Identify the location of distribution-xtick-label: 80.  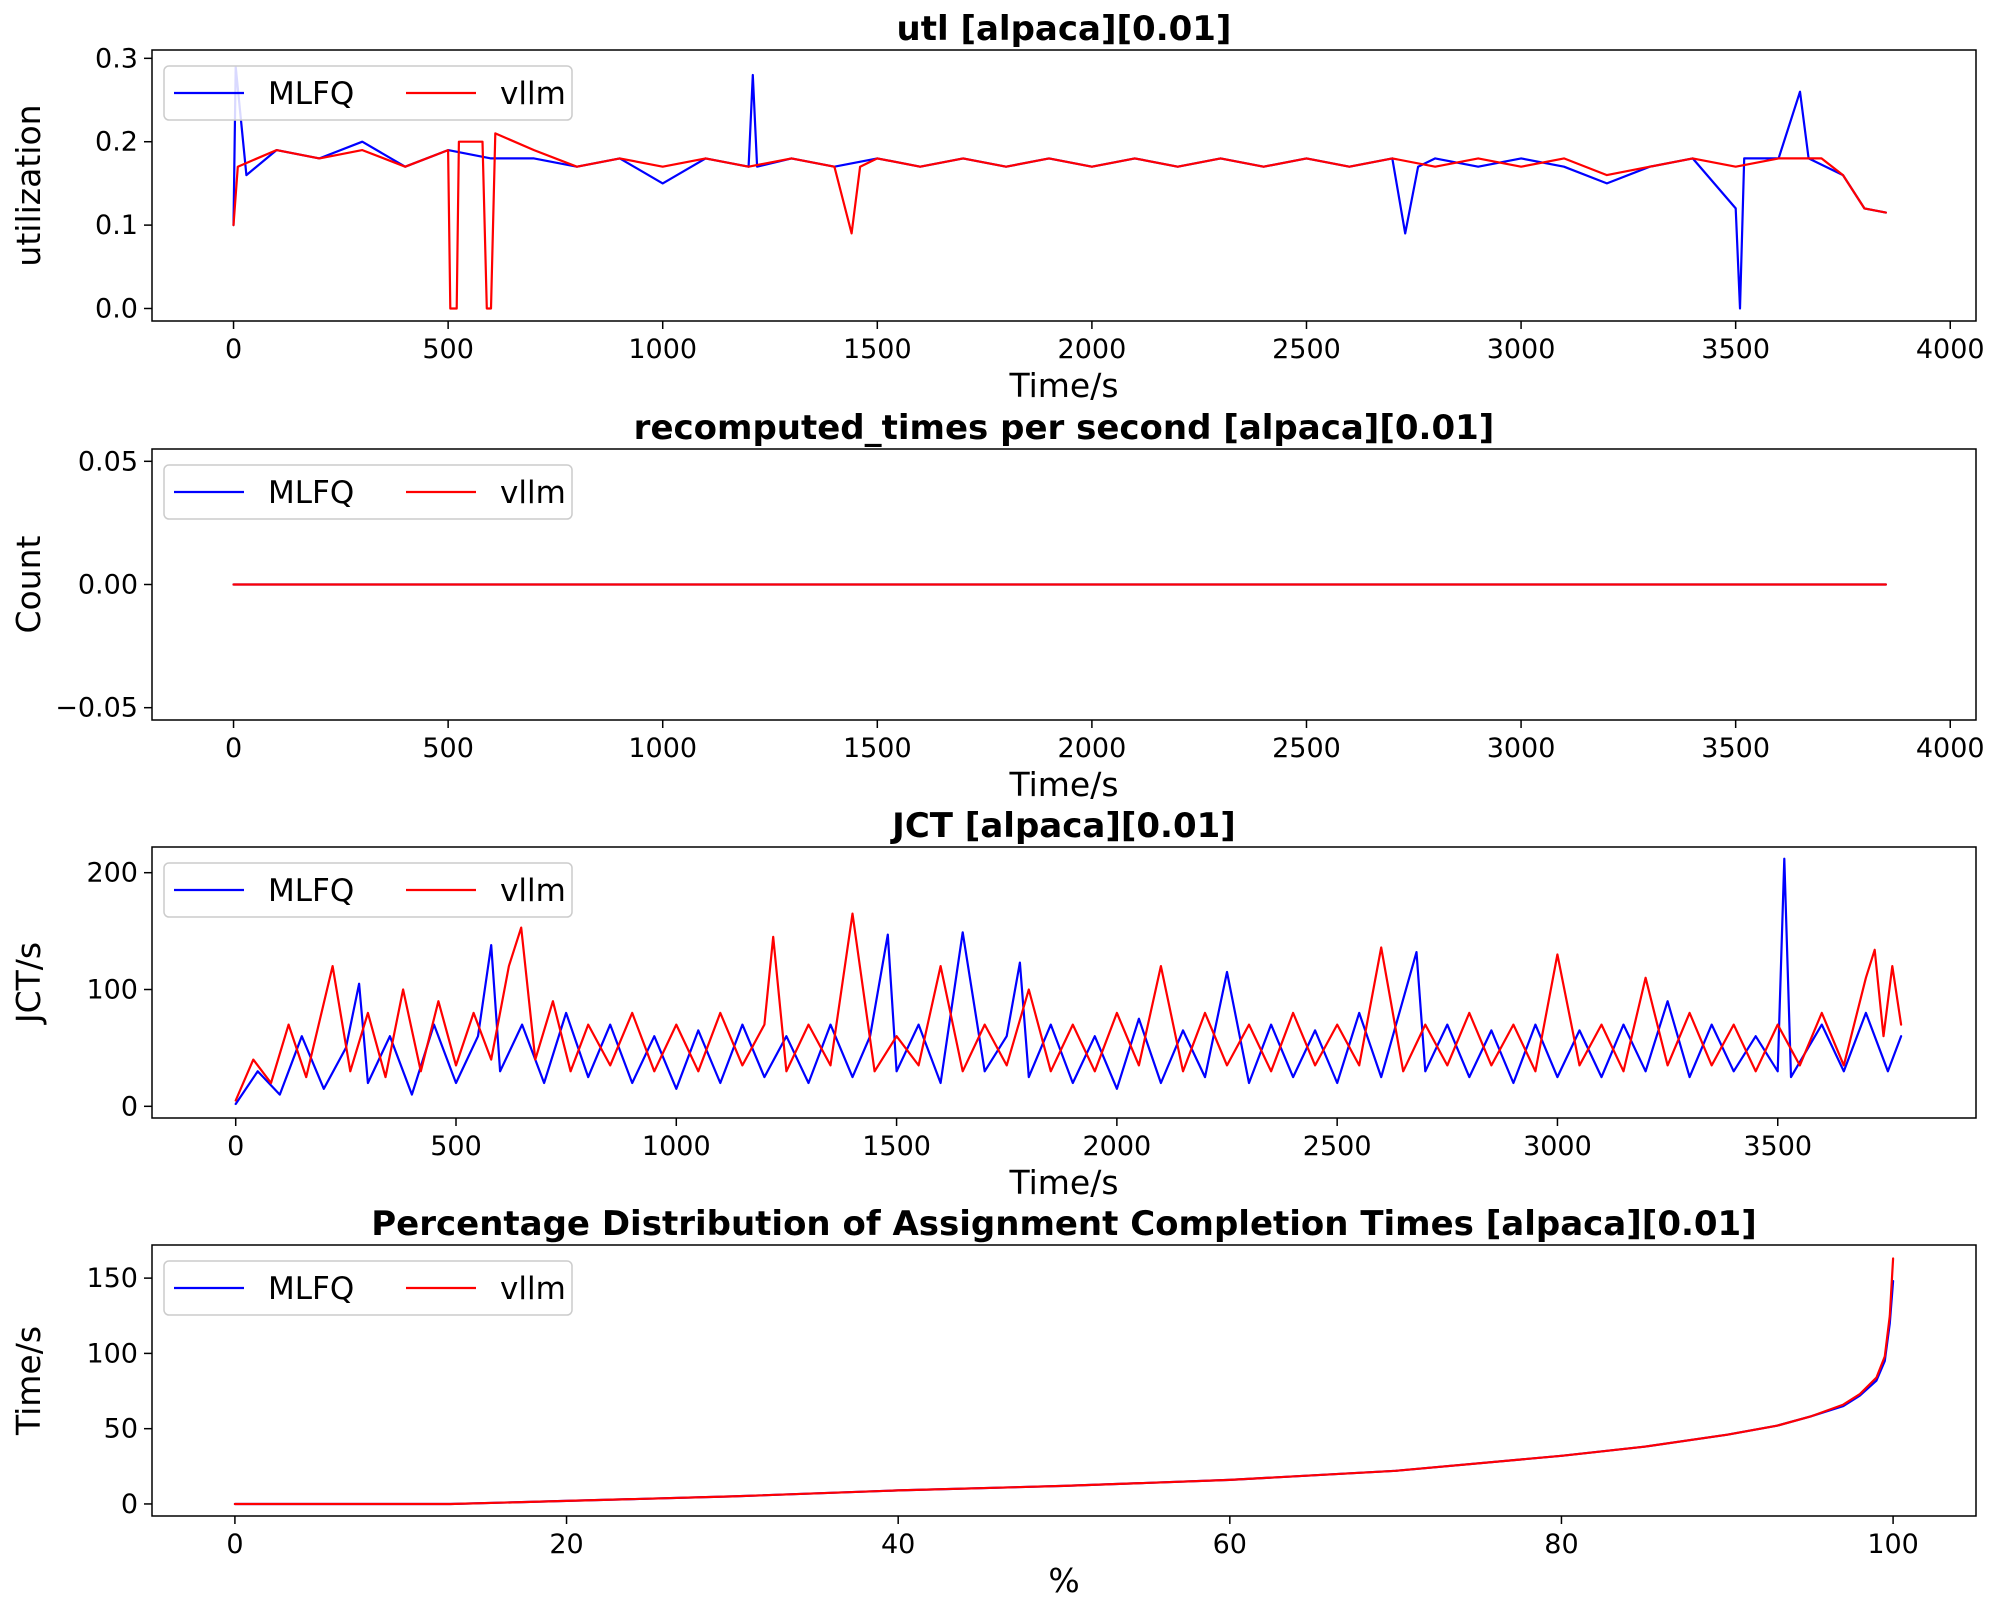
(1561, 1544).